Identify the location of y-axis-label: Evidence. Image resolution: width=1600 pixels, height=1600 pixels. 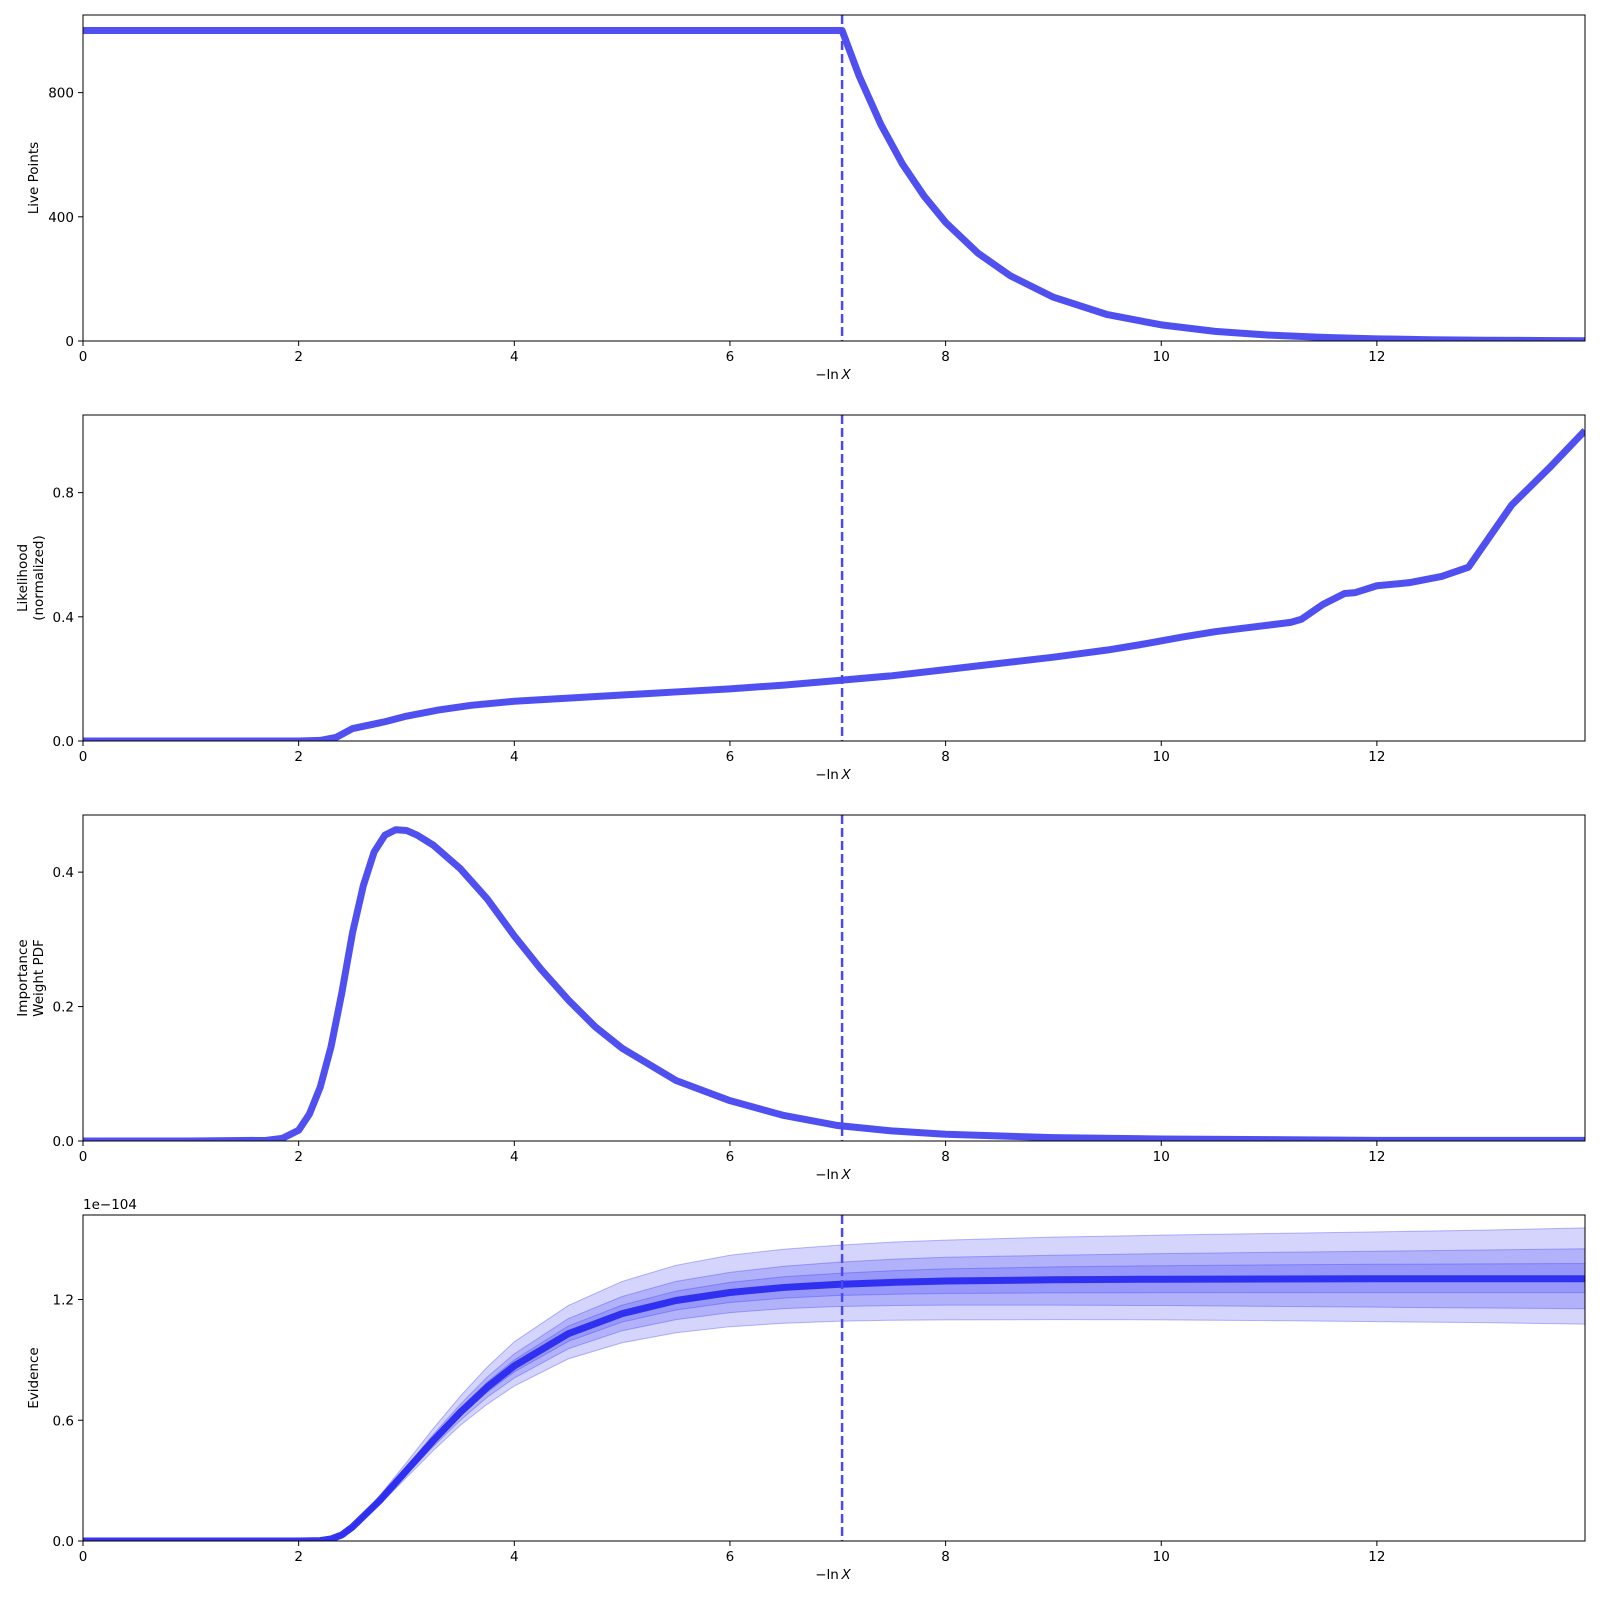
(34, 1377).